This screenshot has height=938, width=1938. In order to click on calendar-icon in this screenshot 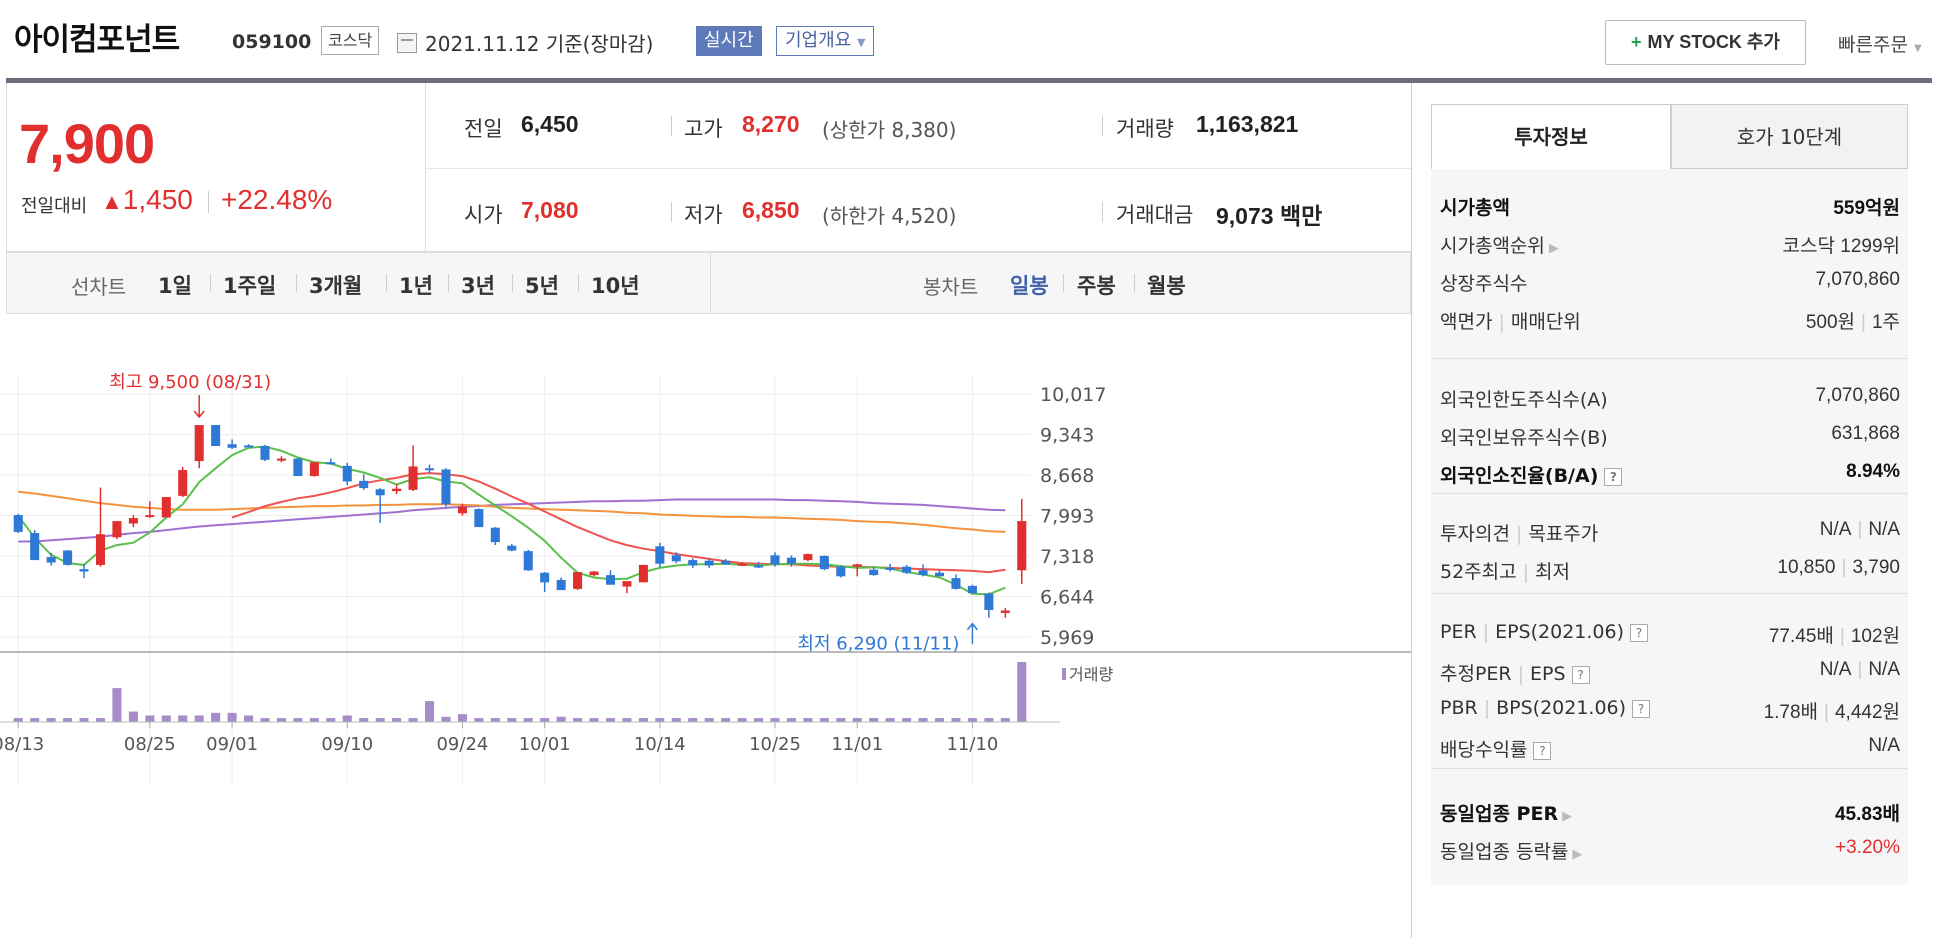, I will do `click(407, 43)`.